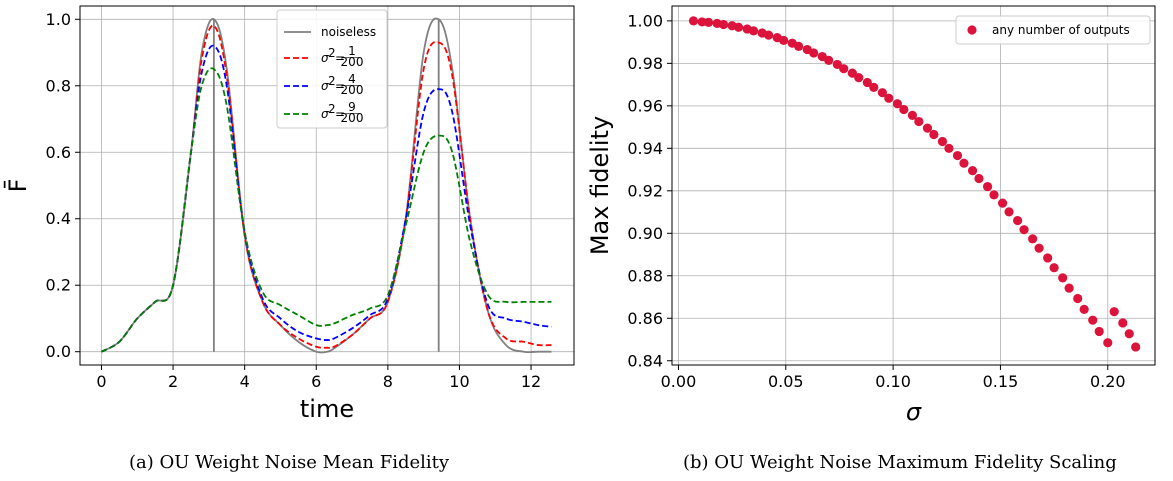 Image resolution: width=1173 pixels, height=481 pixels. Describe the element at coordinates (352, 79) in the screenshot. I see `legend-numerator: 4` at that location.